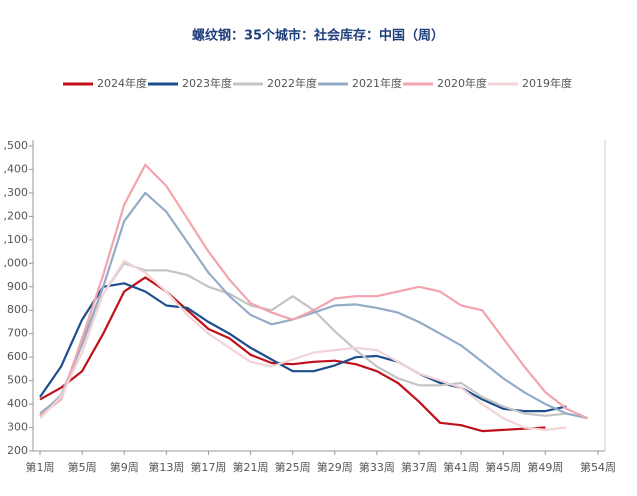  I want to click on y-tick-label: 500, so click(17, 380).